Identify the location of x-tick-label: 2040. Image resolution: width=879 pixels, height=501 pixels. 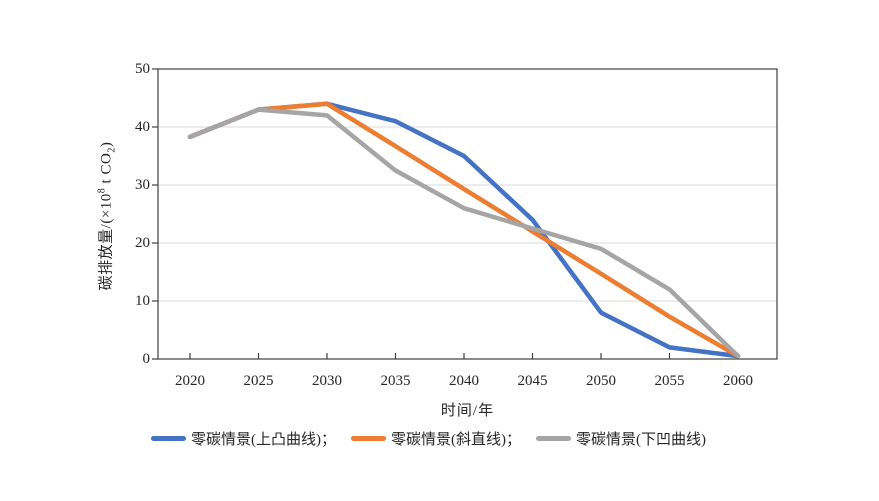
(464, 381).